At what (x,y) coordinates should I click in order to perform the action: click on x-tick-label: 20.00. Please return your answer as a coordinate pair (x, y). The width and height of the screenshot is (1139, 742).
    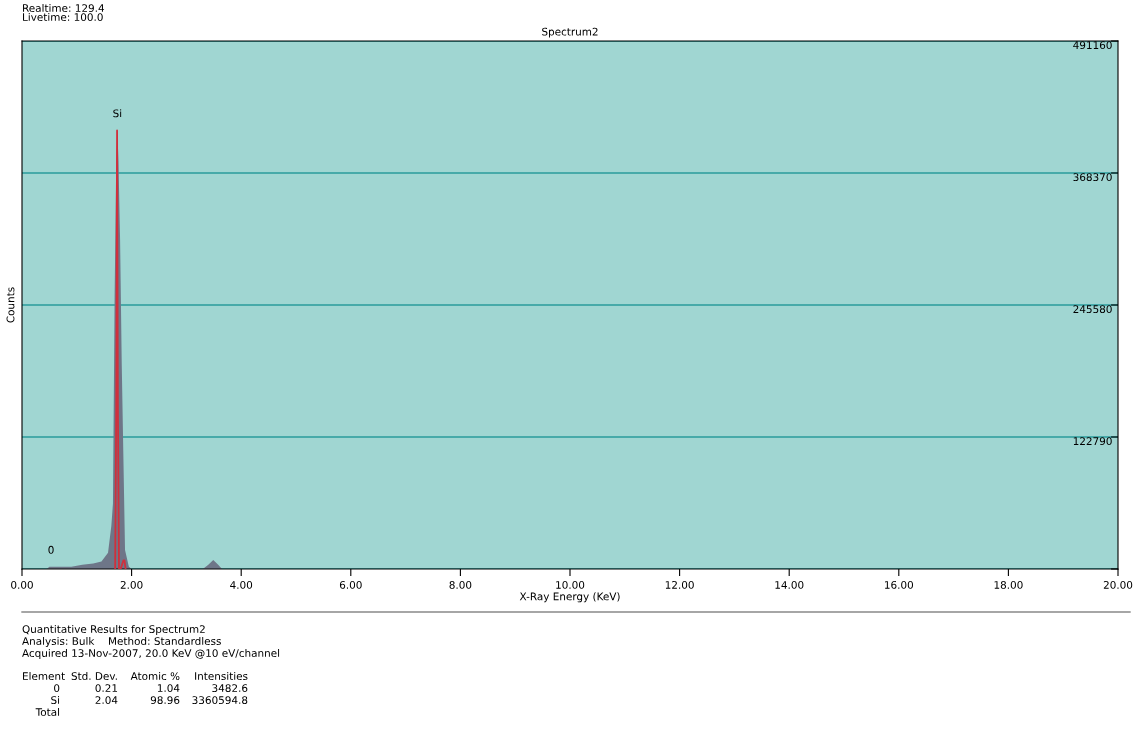
    Looking at the image, I should click on (1118, 584).